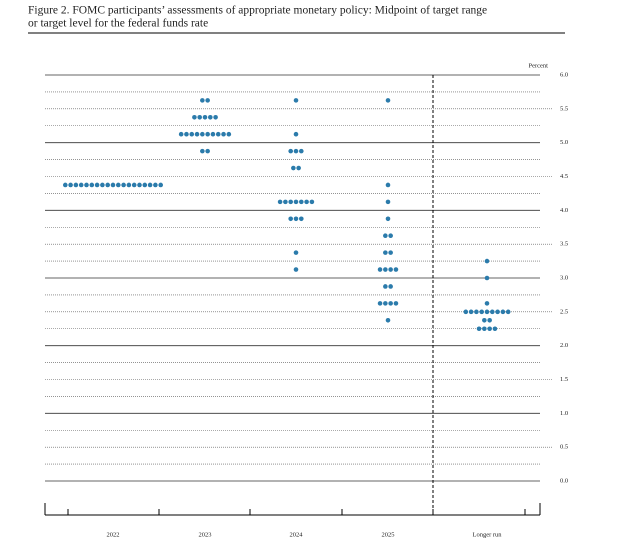 Image resolution: width=631 pixels, height=556 pixels. What do you see at coordinates (564, 142) in the screenshot?
I see `y-tick-label: 5.0` at bounding box center [564, 142].